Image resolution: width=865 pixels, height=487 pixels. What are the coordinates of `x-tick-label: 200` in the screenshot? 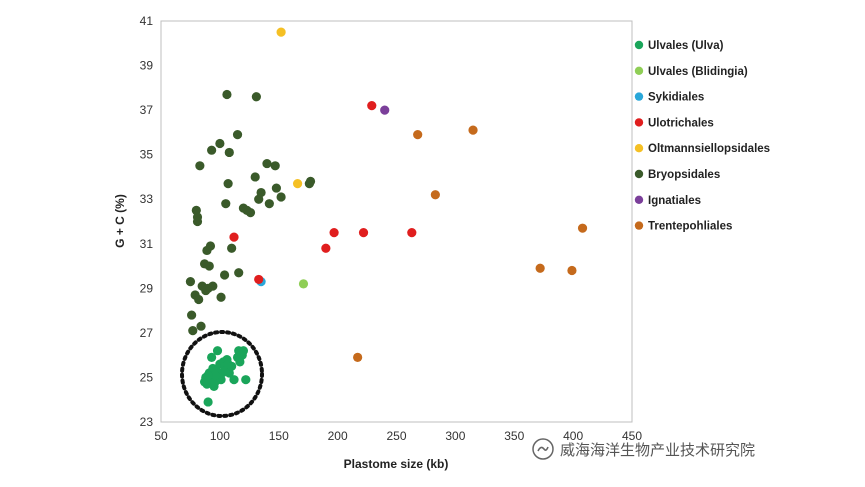 It's located at (338, 436).